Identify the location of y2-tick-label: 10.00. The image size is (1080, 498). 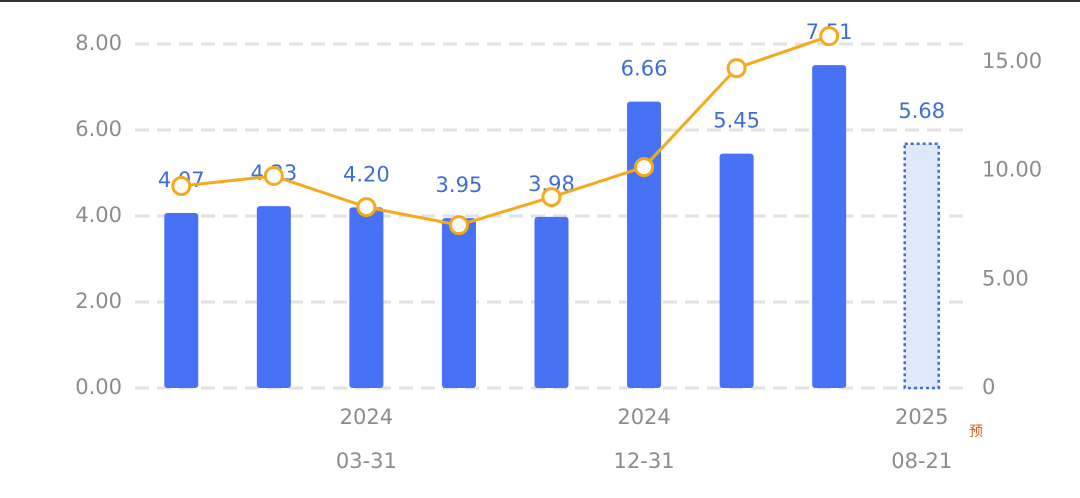
(1012, 170).